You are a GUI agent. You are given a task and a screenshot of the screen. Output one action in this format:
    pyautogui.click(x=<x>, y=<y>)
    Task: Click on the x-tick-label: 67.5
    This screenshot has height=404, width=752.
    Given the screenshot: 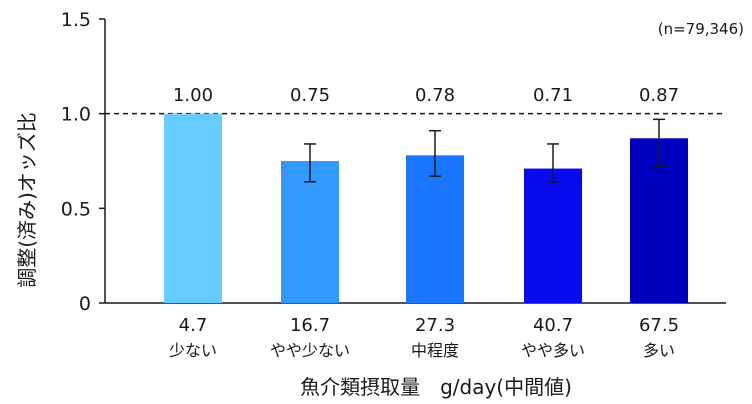 What is the action you would take?
    pyautogui.click(x=659, y=325)
    